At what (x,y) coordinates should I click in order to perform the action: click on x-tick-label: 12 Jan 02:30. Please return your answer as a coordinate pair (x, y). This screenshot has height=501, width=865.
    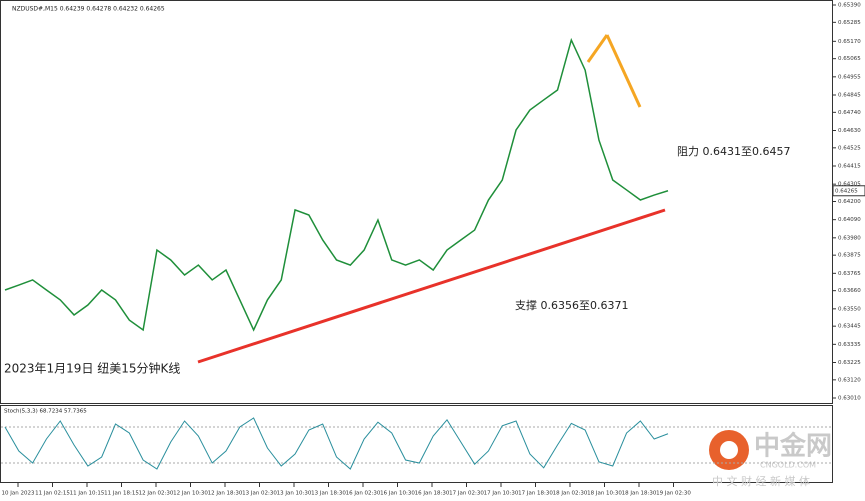
    Looking at the image, I should click on (156, 494).